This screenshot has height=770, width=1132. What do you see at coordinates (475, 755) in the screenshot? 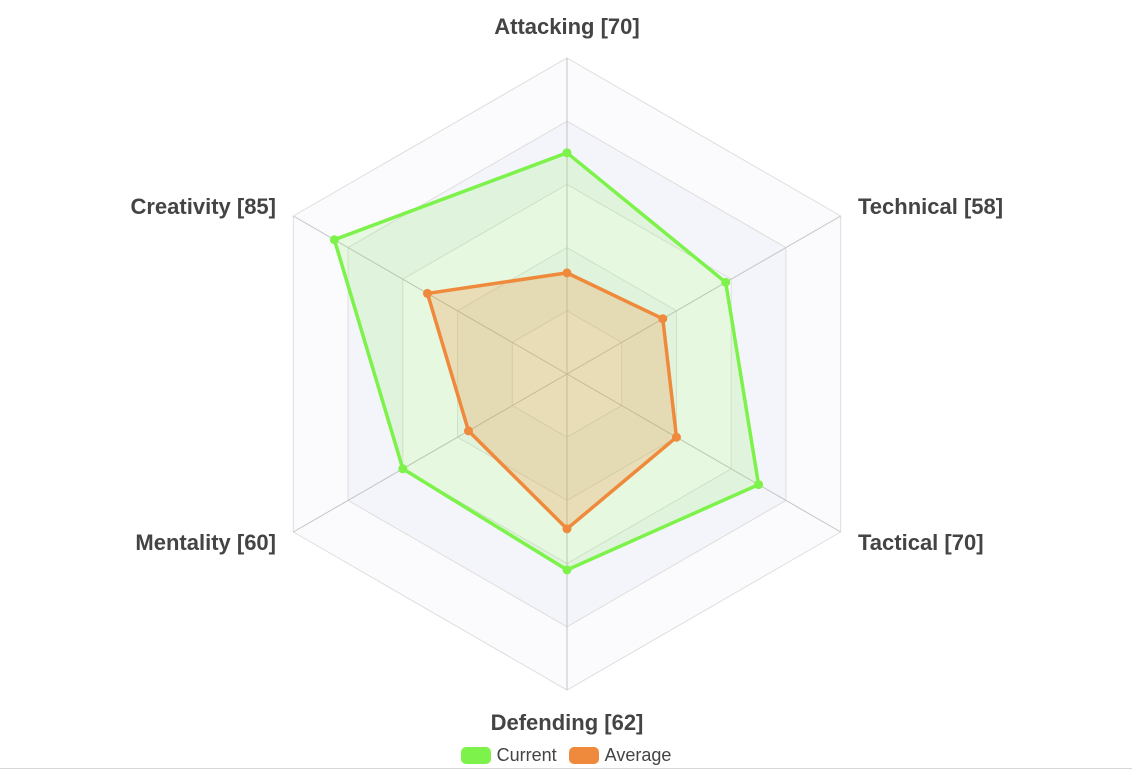
I see `legend-swatch-current` at bounding box center [475, 755].